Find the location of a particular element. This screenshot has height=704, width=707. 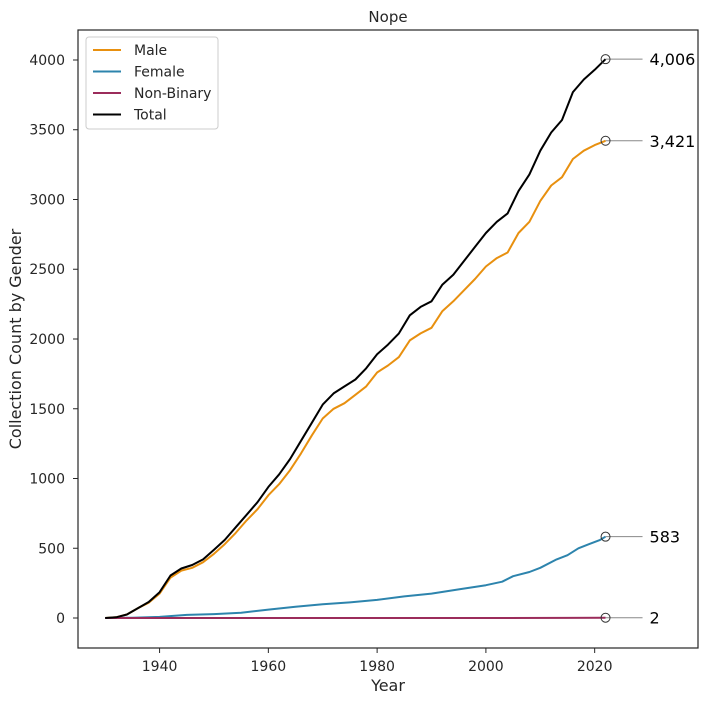

x-axis-label: Year is located at coordinates (387, 685).